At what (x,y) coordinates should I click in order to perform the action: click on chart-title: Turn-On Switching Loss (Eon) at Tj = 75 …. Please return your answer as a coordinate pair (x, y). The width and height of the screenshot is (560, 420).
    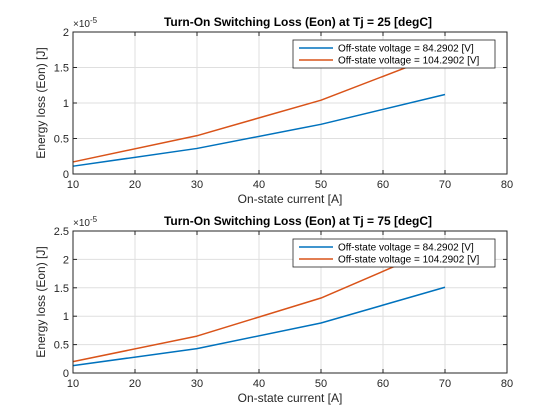
    Looking at the image, I should click on (298, 221).